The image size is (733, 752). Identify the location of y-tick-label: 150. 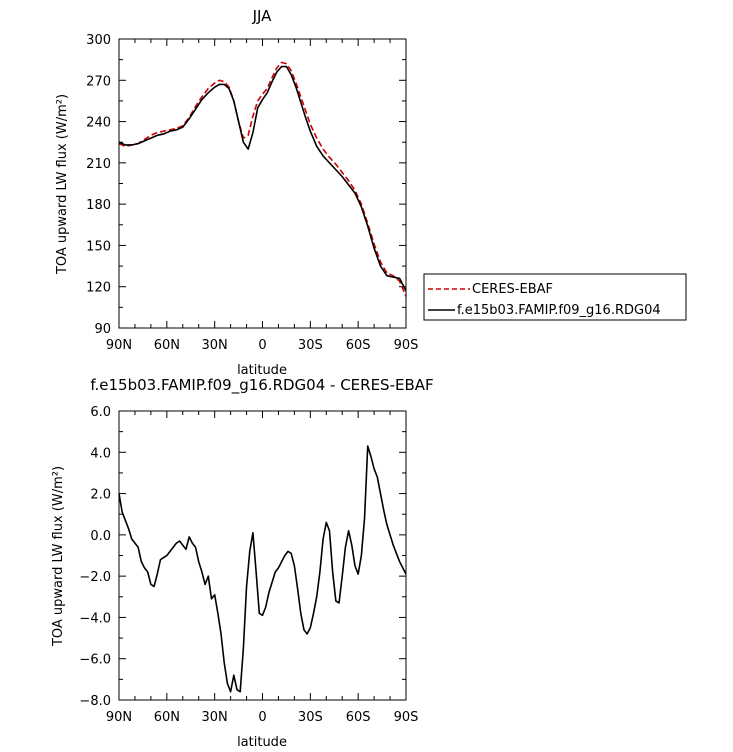
(98, 246).